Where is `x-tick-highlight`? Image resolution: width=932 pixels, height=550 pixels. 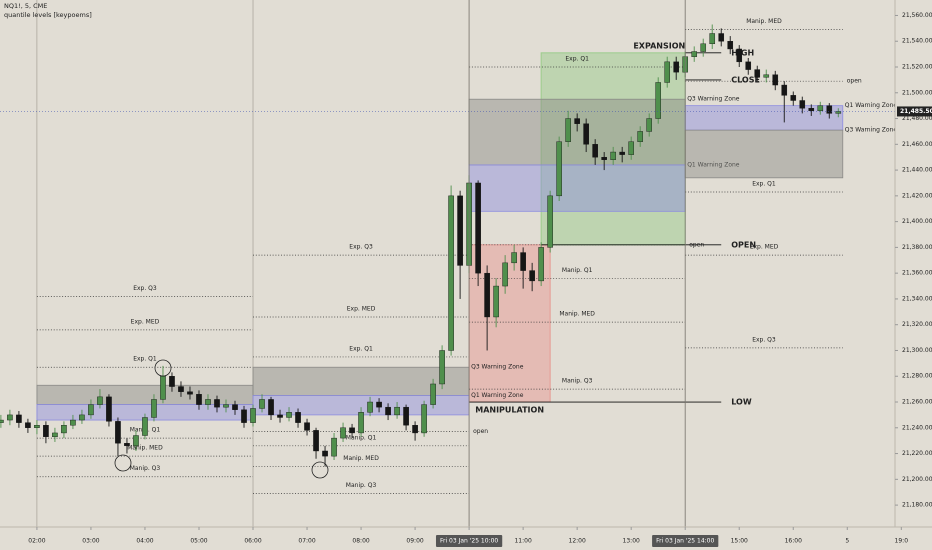 x-tick-highlight is located at coordinates (685, 541).